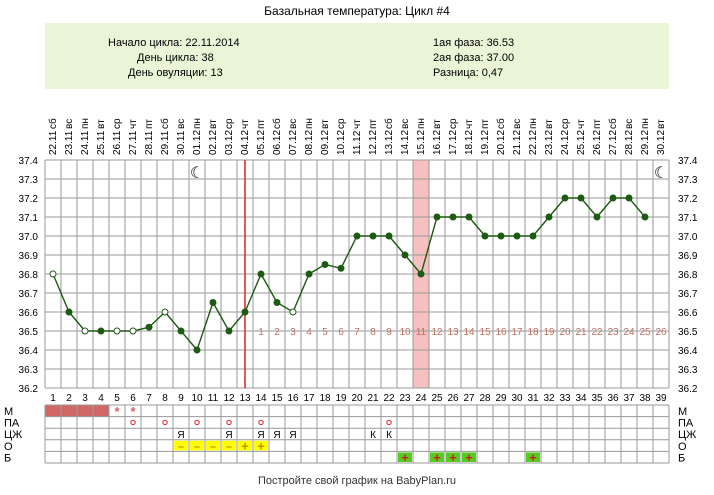 This screenshot has width=714, height=495. Describe the element at coordinates (688, 161) in the screenshot. I see `y-tick-label-right: 37.4` at that location.